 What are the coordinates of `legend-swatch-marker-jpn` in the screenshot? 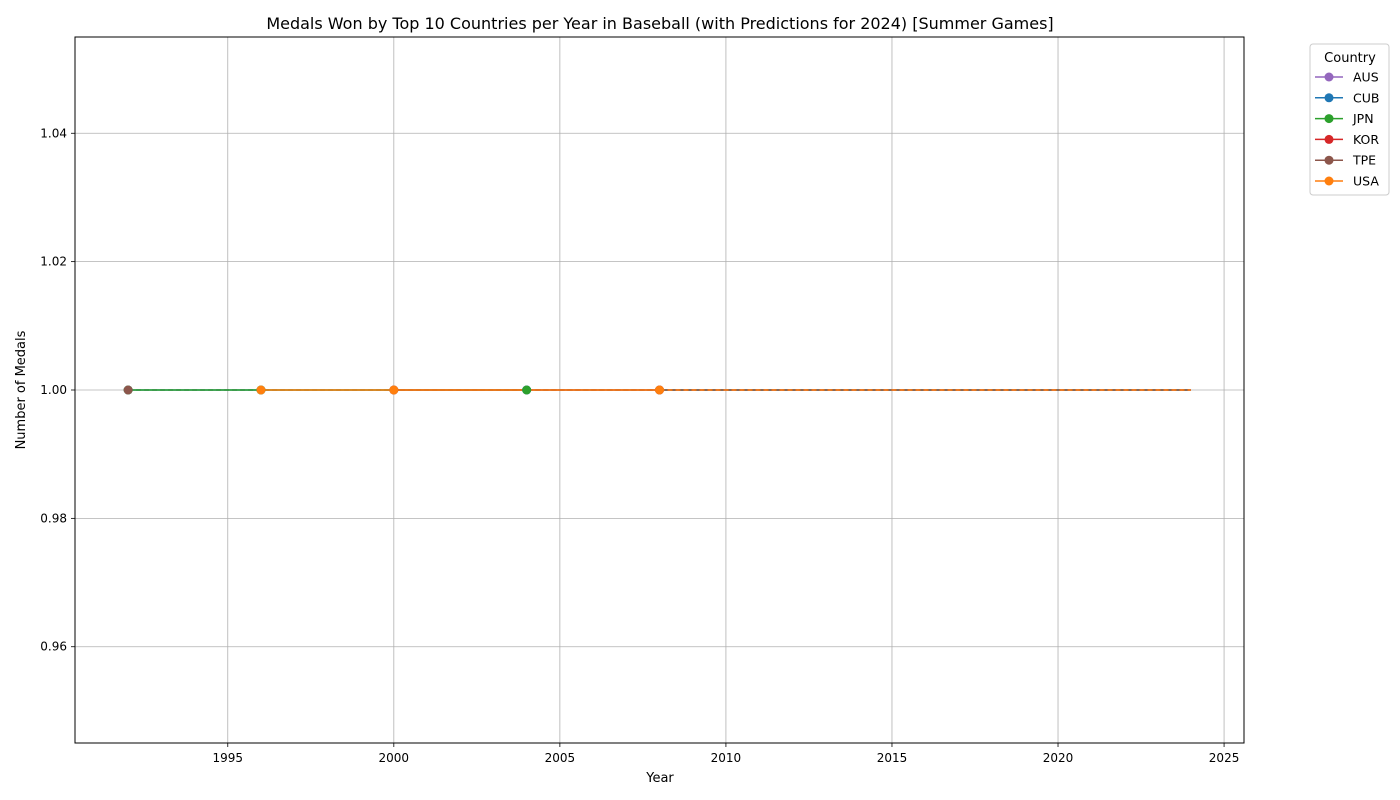 It's located at (1329, 119).